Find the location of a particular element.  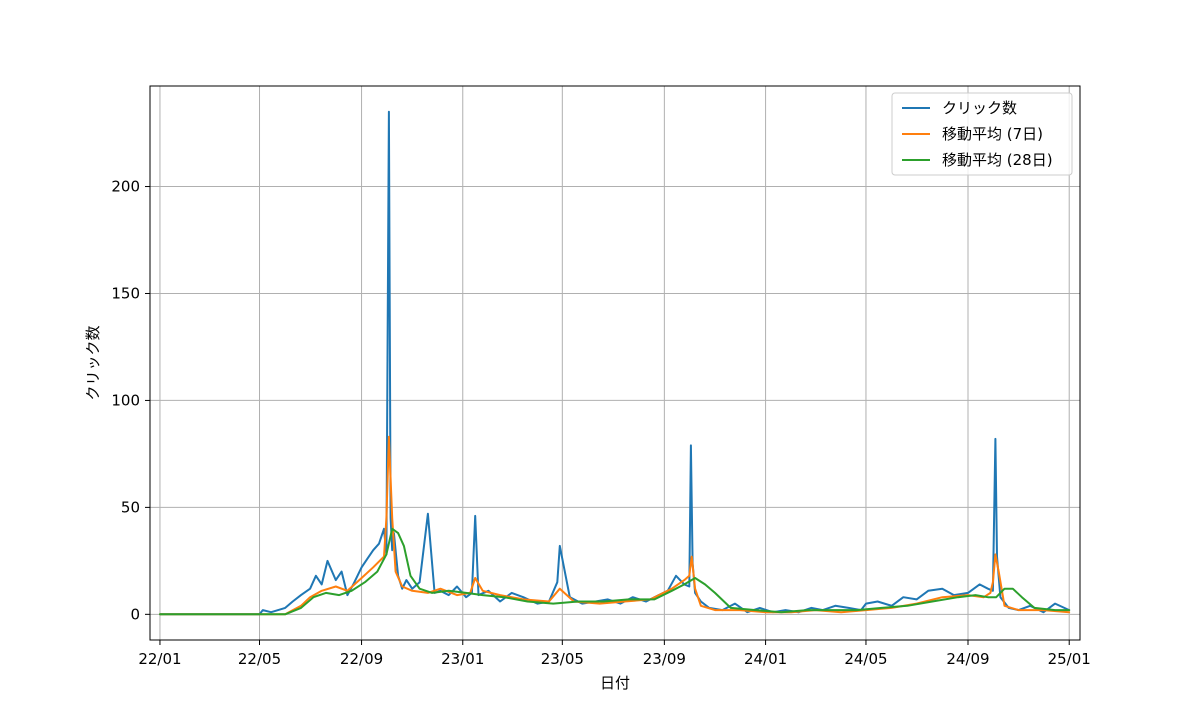

x-tick-label: 24/01 is located at coordinates (765, 659).